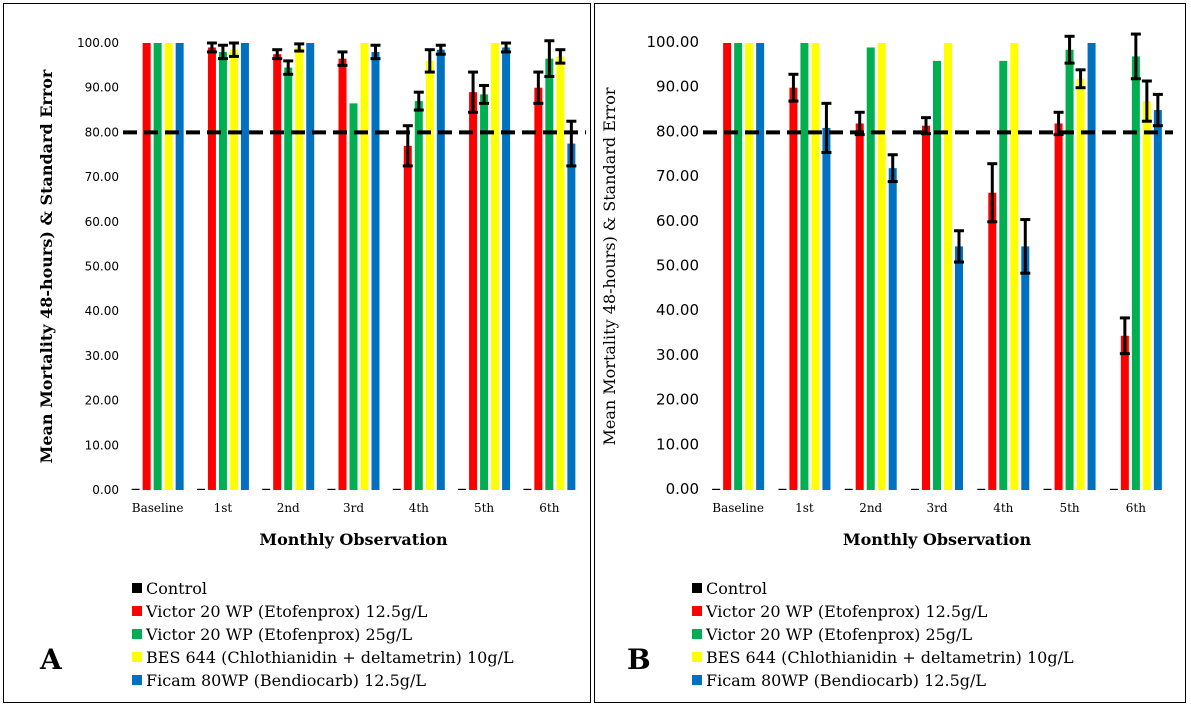 This screenshot has height=708, width=1191. Describe the element at coordinates (870, 508) in the screenshot. I see `x-category-label: 2nd` at that location.